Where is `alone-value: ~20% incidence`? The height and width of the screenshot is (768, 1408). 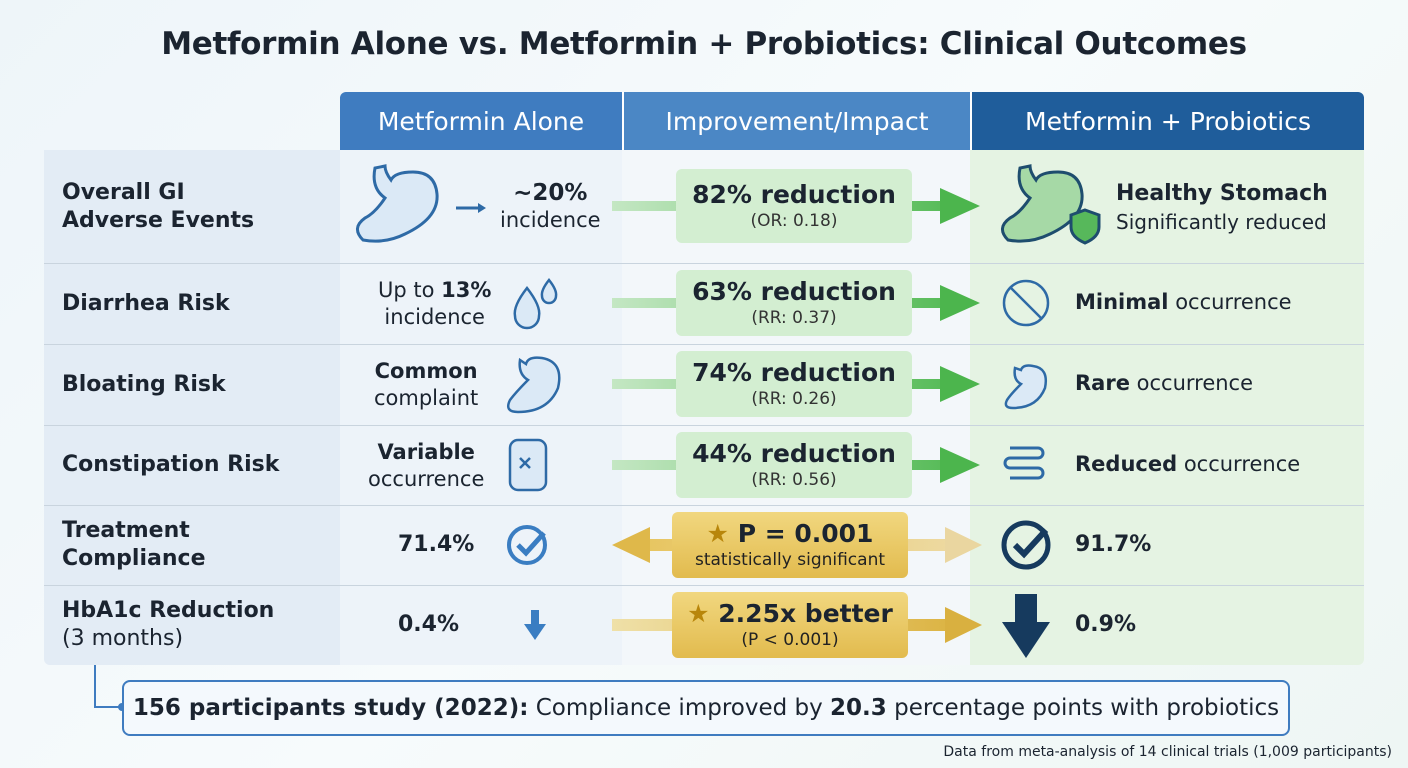
alone-value: ~20% incidence is located at coordinates (550, 207).